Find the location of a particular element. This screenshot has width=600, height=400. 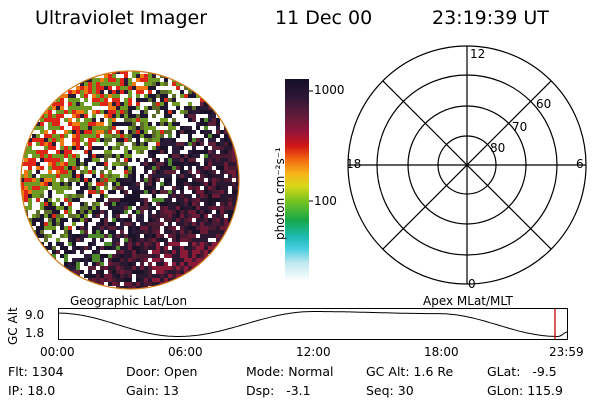

status-seq: Seq: 30 is located at coordinates (390, 390).